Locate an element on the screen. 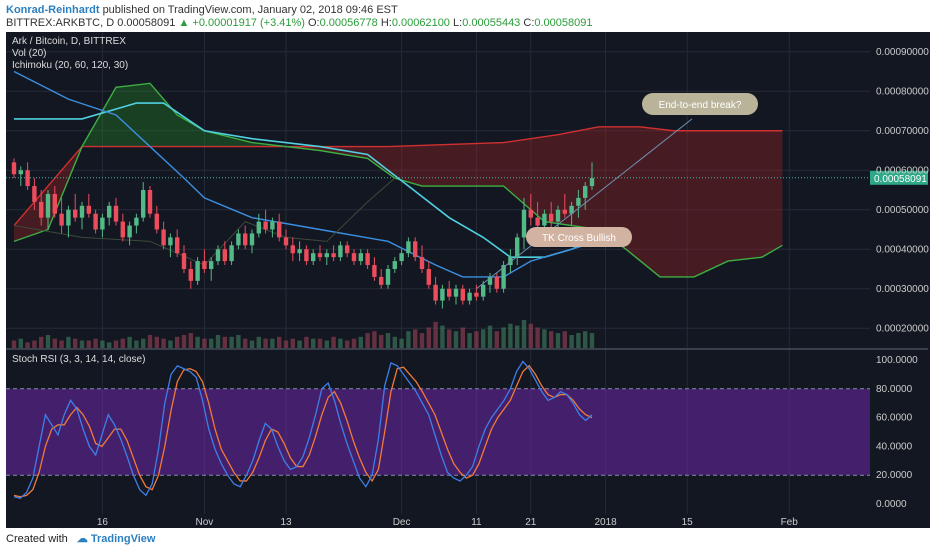 The height and width of the screenshot is (550, 932). price-tick-label: 0.00080000 is located at coordinates (902, 91).